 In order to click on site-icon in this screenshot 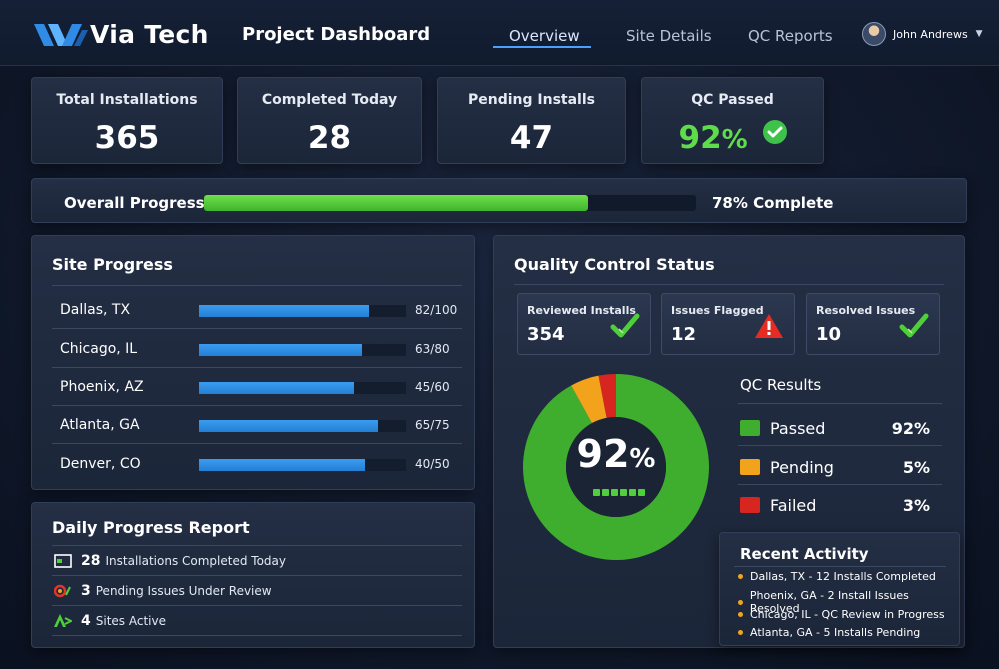, I will do `click(63, 621)`.